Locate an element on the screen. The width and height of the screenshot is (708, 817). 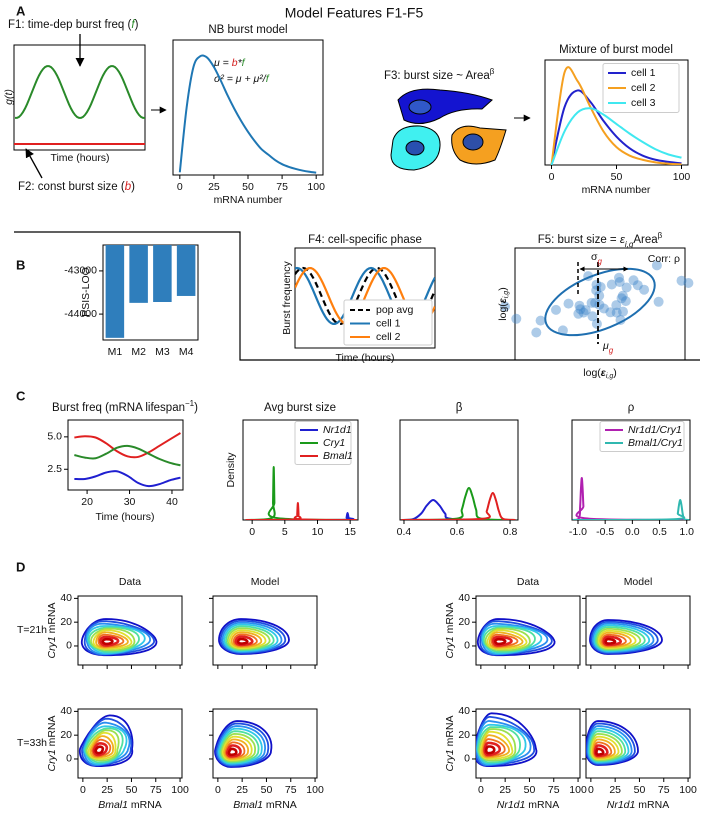
text: Cry1 is located at coordinates (52, 760).